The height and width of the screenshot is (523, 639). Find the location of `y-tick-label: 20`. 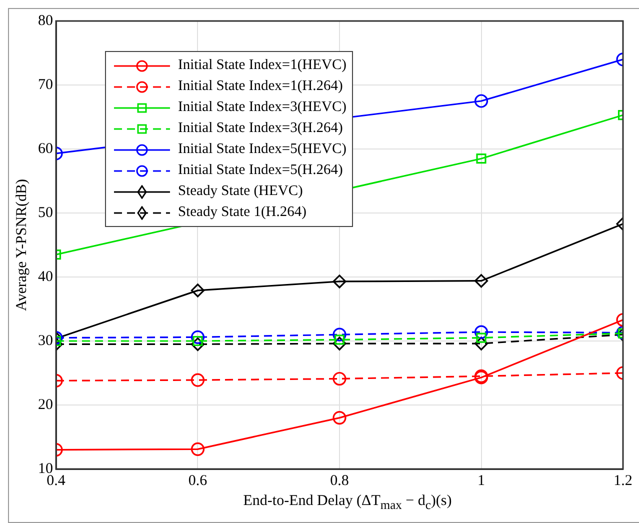

y-tick-label: 20 is located at coordinates (45, 404).